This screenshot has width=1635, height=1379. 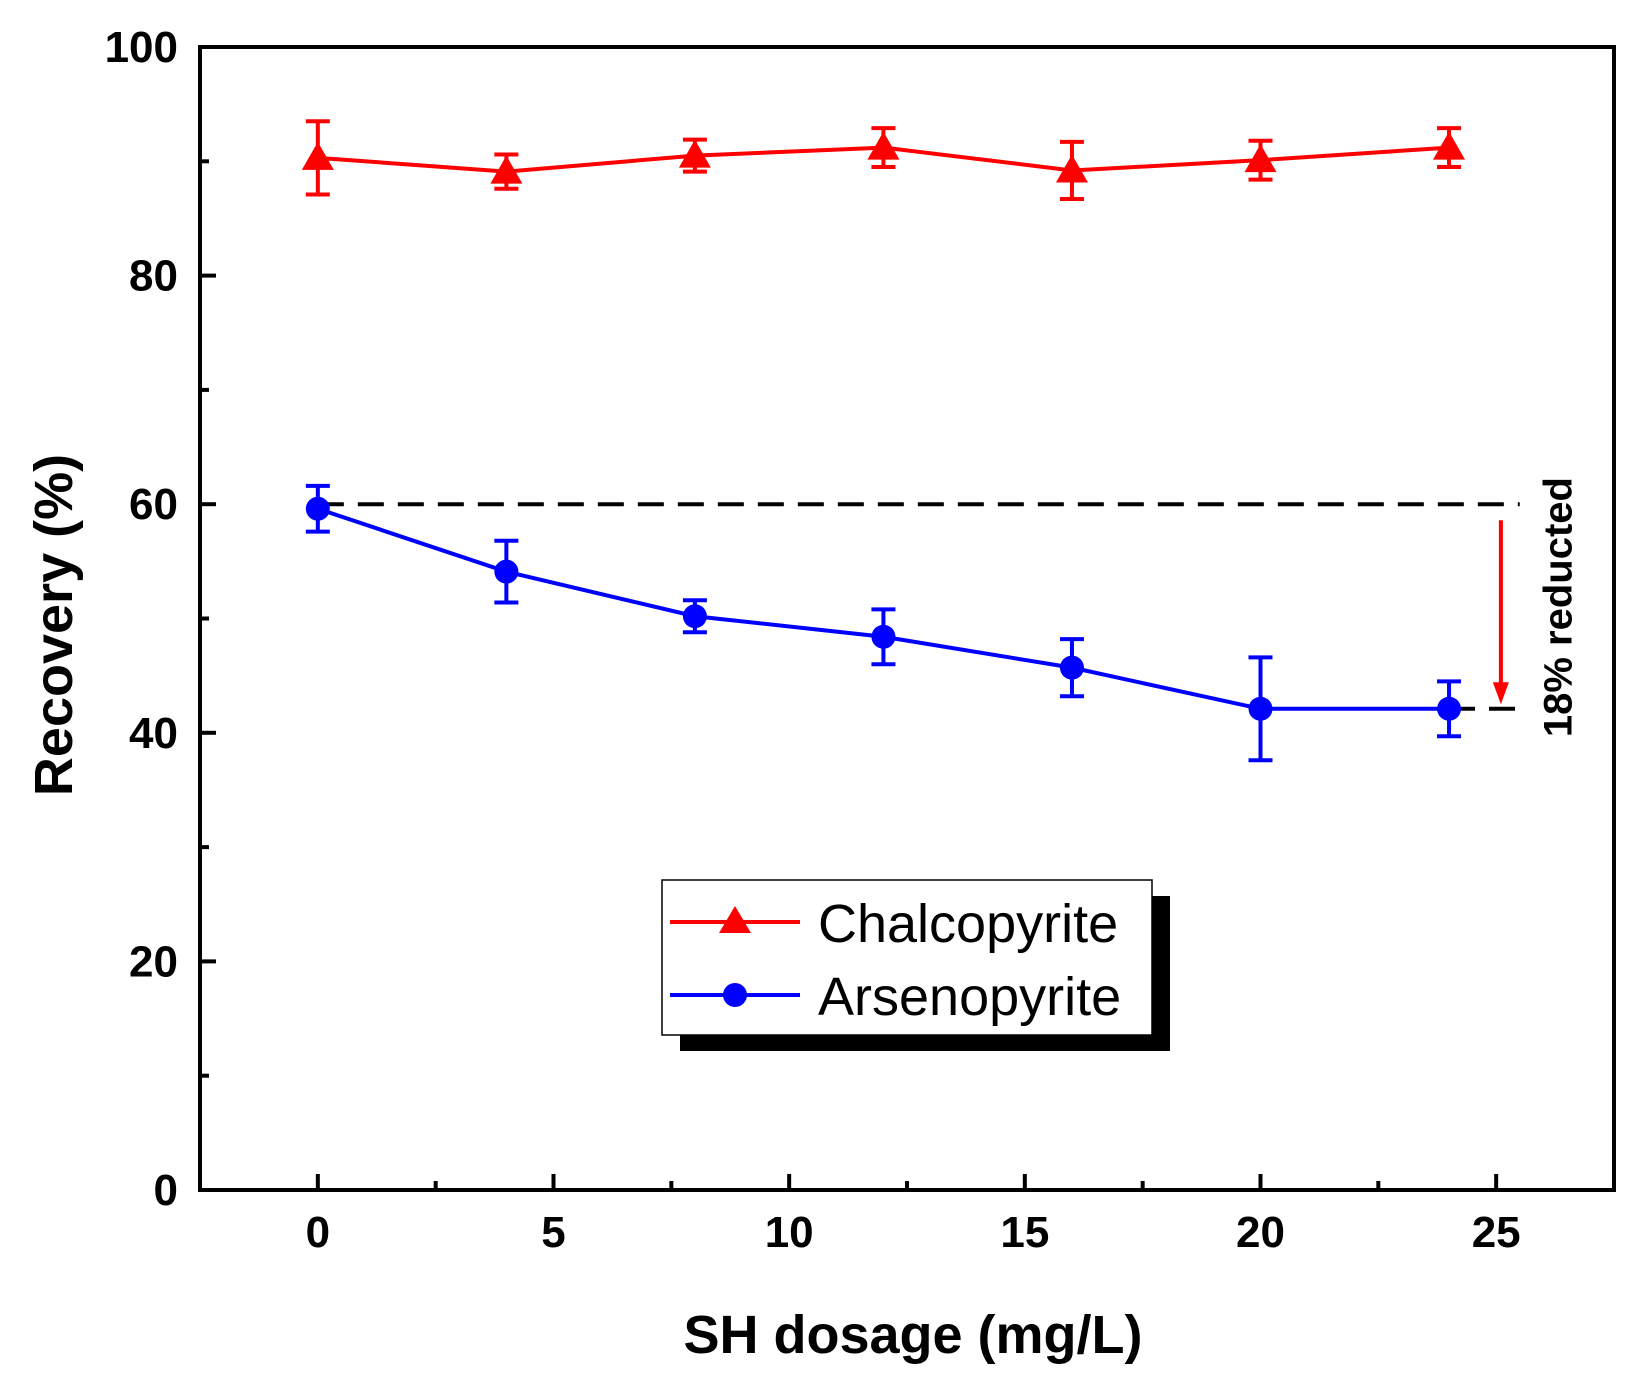 What do you see at coordinates (54, 625) in the screenshot?
I see `y-axis-title: Recovery (%)` at bounding box center [54, 625].